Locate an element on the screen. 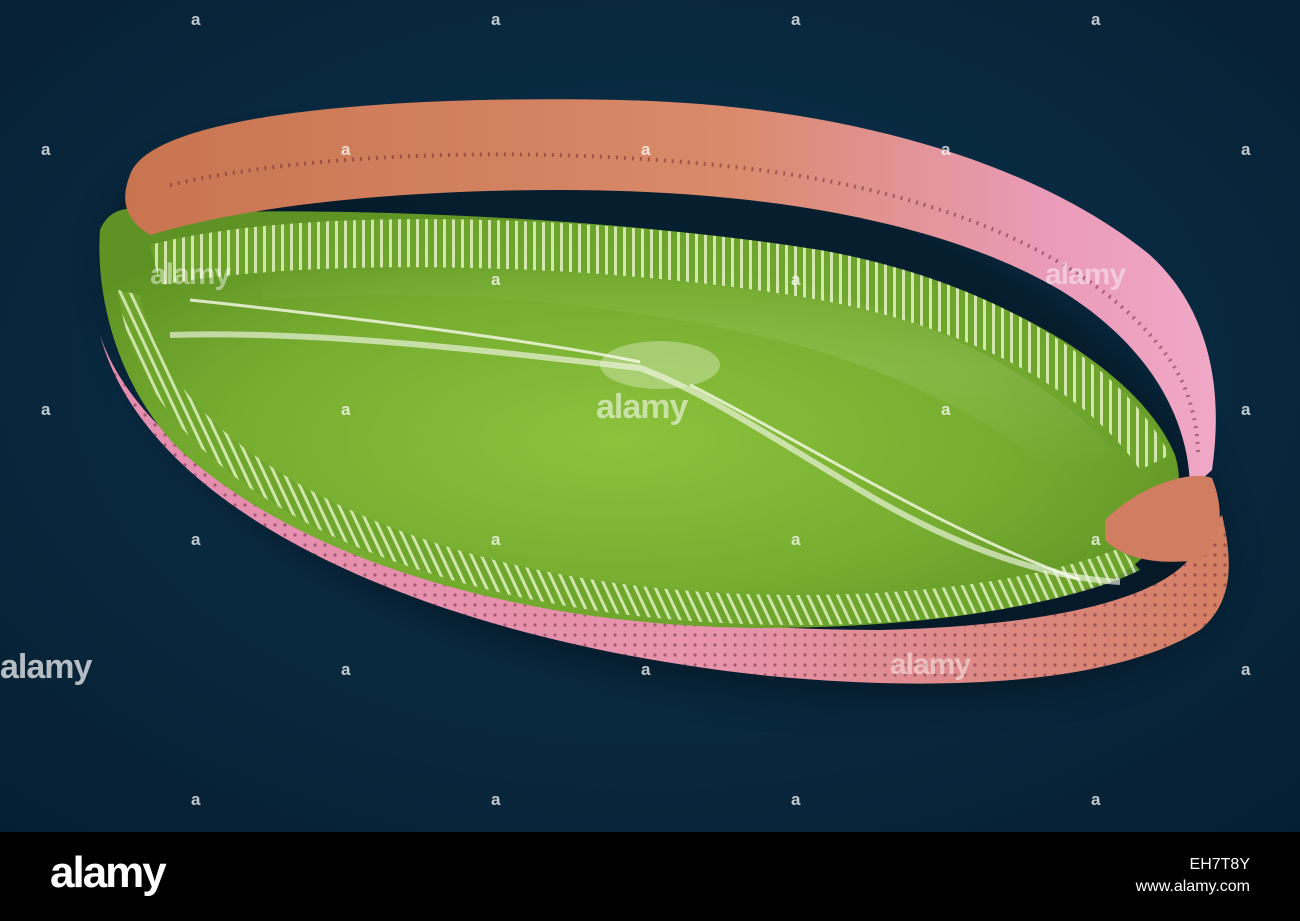 Image resolution: width=1300 pixels, height=921 pixels. central-nodule is located at coordinates (660, 365).